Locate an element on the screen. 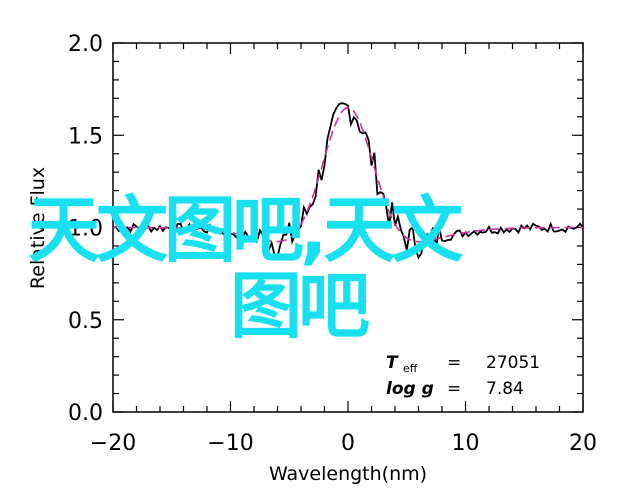 The width and height of the screenshot is (618, 500). annotation-logg: log g is located at coordinates (410, 389).